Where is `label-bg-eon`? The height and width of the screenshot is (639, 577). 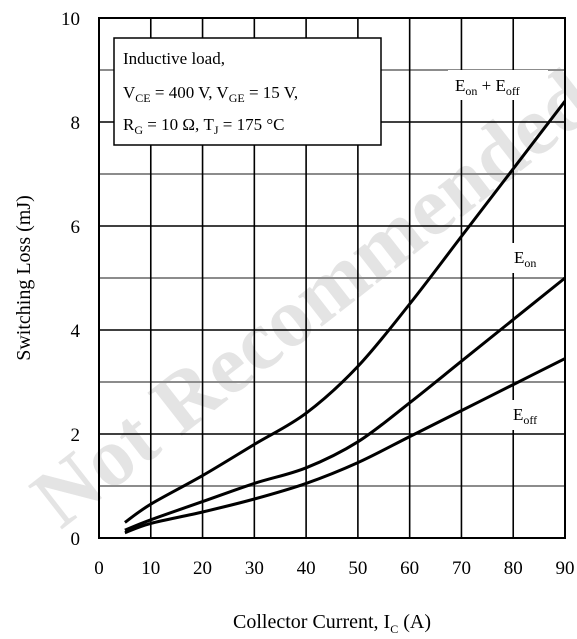
label-bg-eon is located at coordinates (528, 258).